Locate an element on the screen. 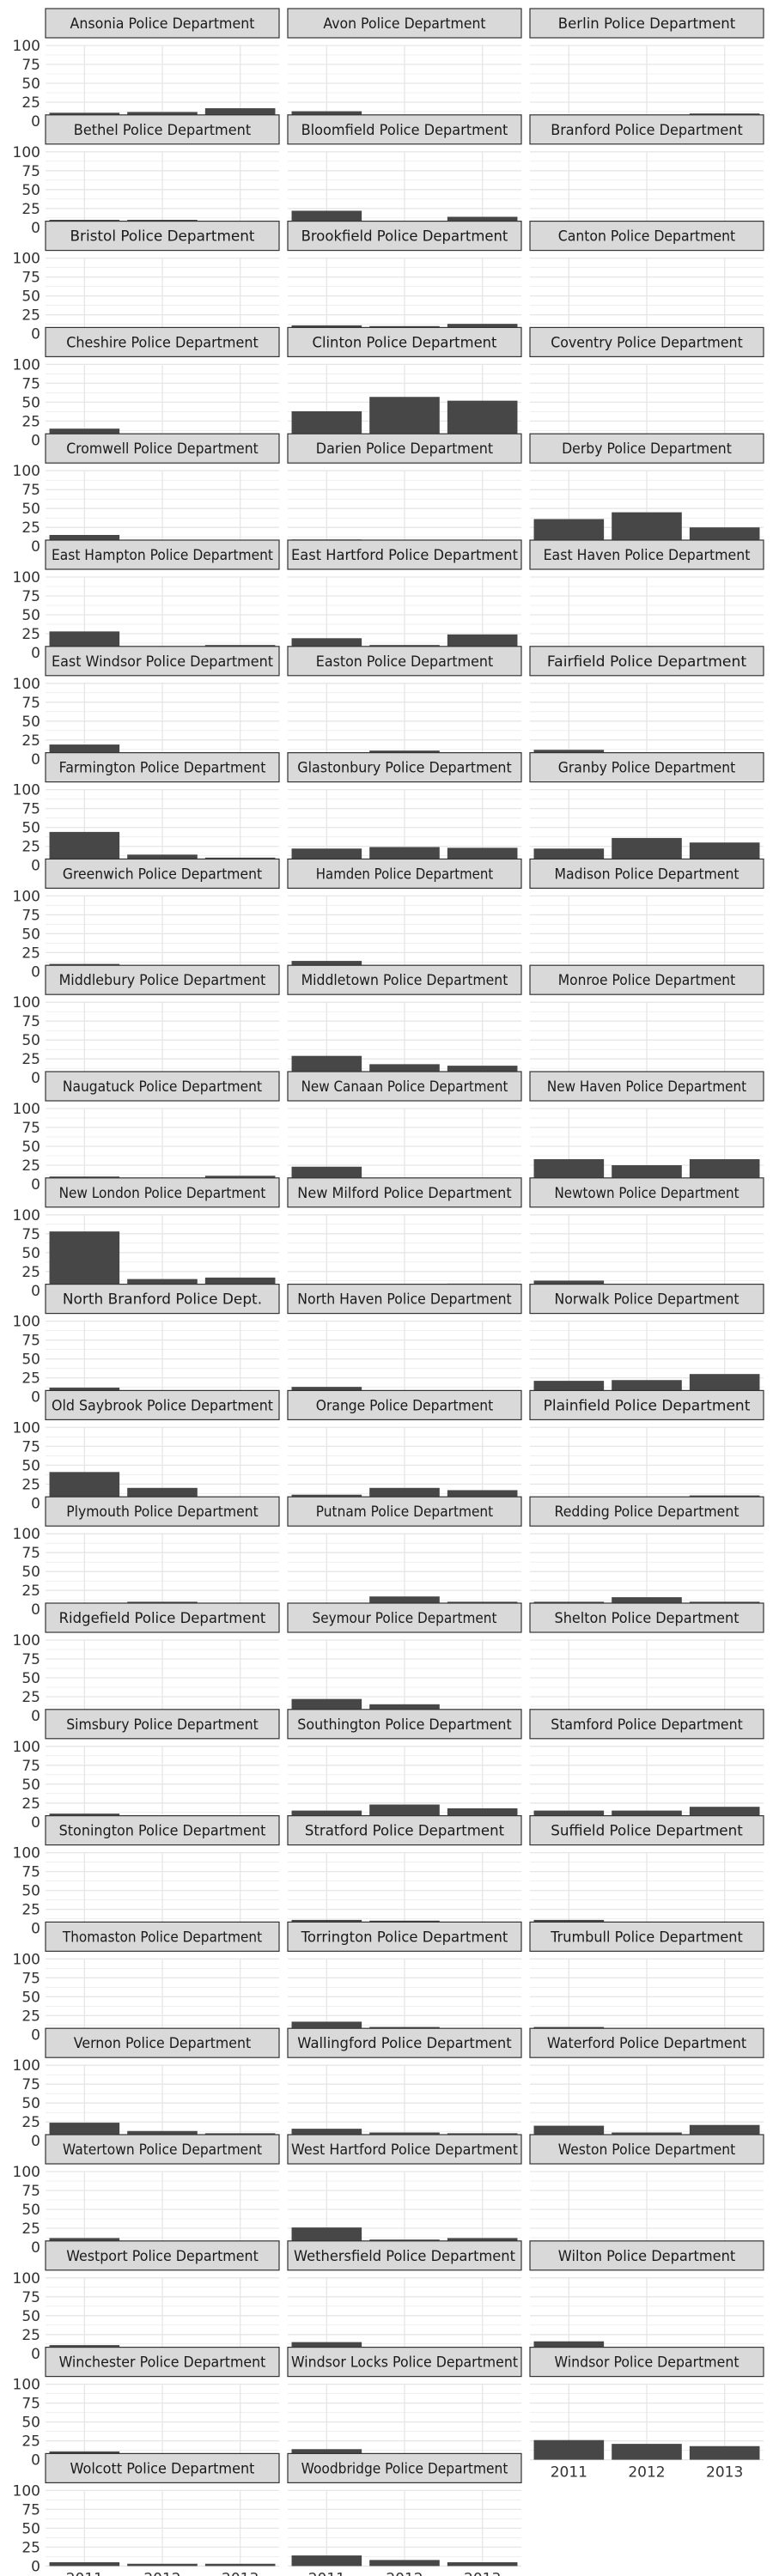  facet-title: Darien Police Department is located at coordinates (405, 449).